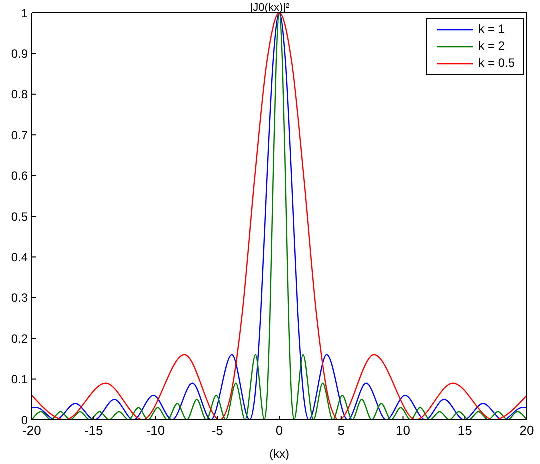 Image resolution: width=540 pixels, height=464 pixels. Describe the element at coordinates (218, 430) in the screenshot. I see `x-tick-label: -5` at that location.